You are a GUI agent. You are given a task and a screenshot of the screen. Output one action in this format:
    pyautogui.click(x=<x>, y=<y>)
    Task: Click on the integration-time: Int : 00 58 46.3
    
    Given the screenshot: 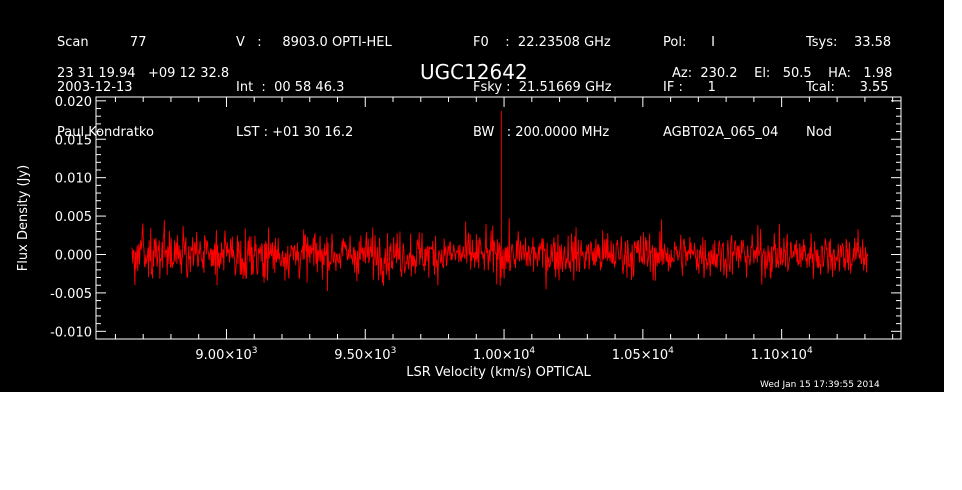 What is the action you would take?
    pyautogui.click(x=290, y=87)
    